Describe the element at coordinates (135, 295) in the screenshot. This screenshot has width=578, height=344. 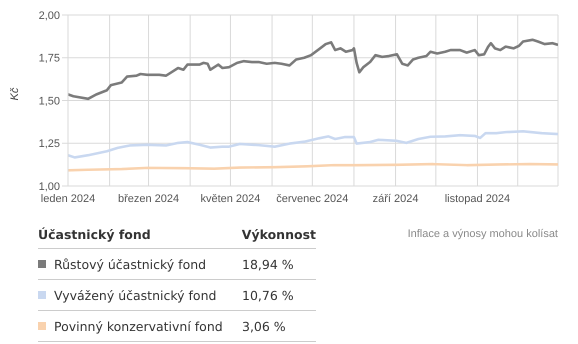
I see `legend-label: Vyvážený účastnický fond` at that location.